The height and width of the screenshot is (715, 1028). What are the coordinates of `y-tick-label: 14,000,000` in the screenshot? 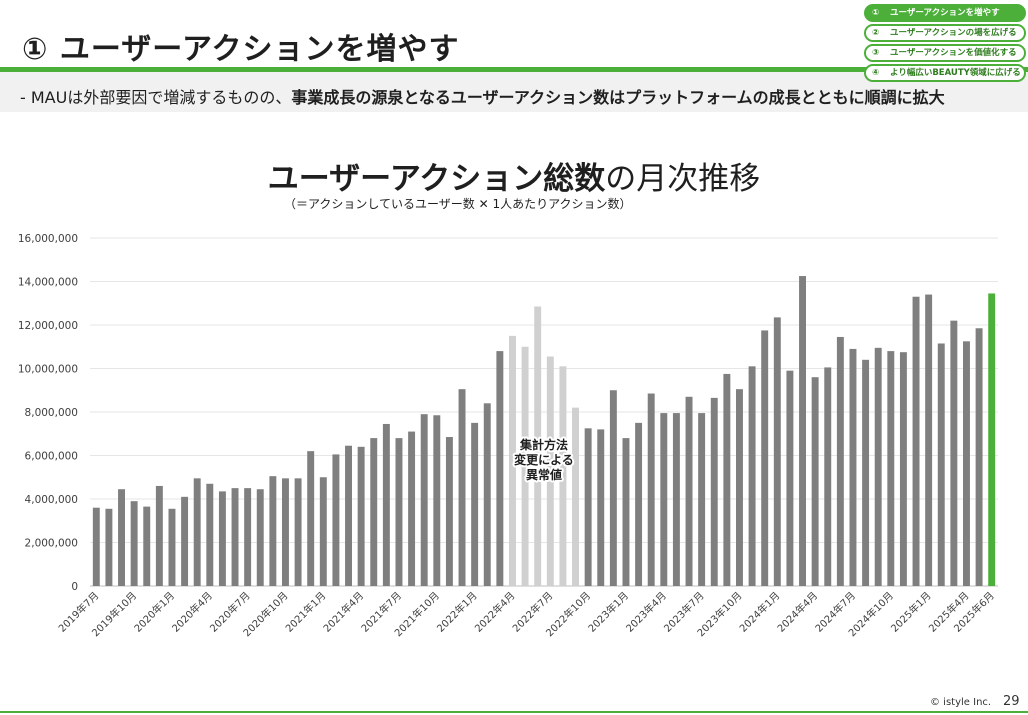 It's located at (48, 283).